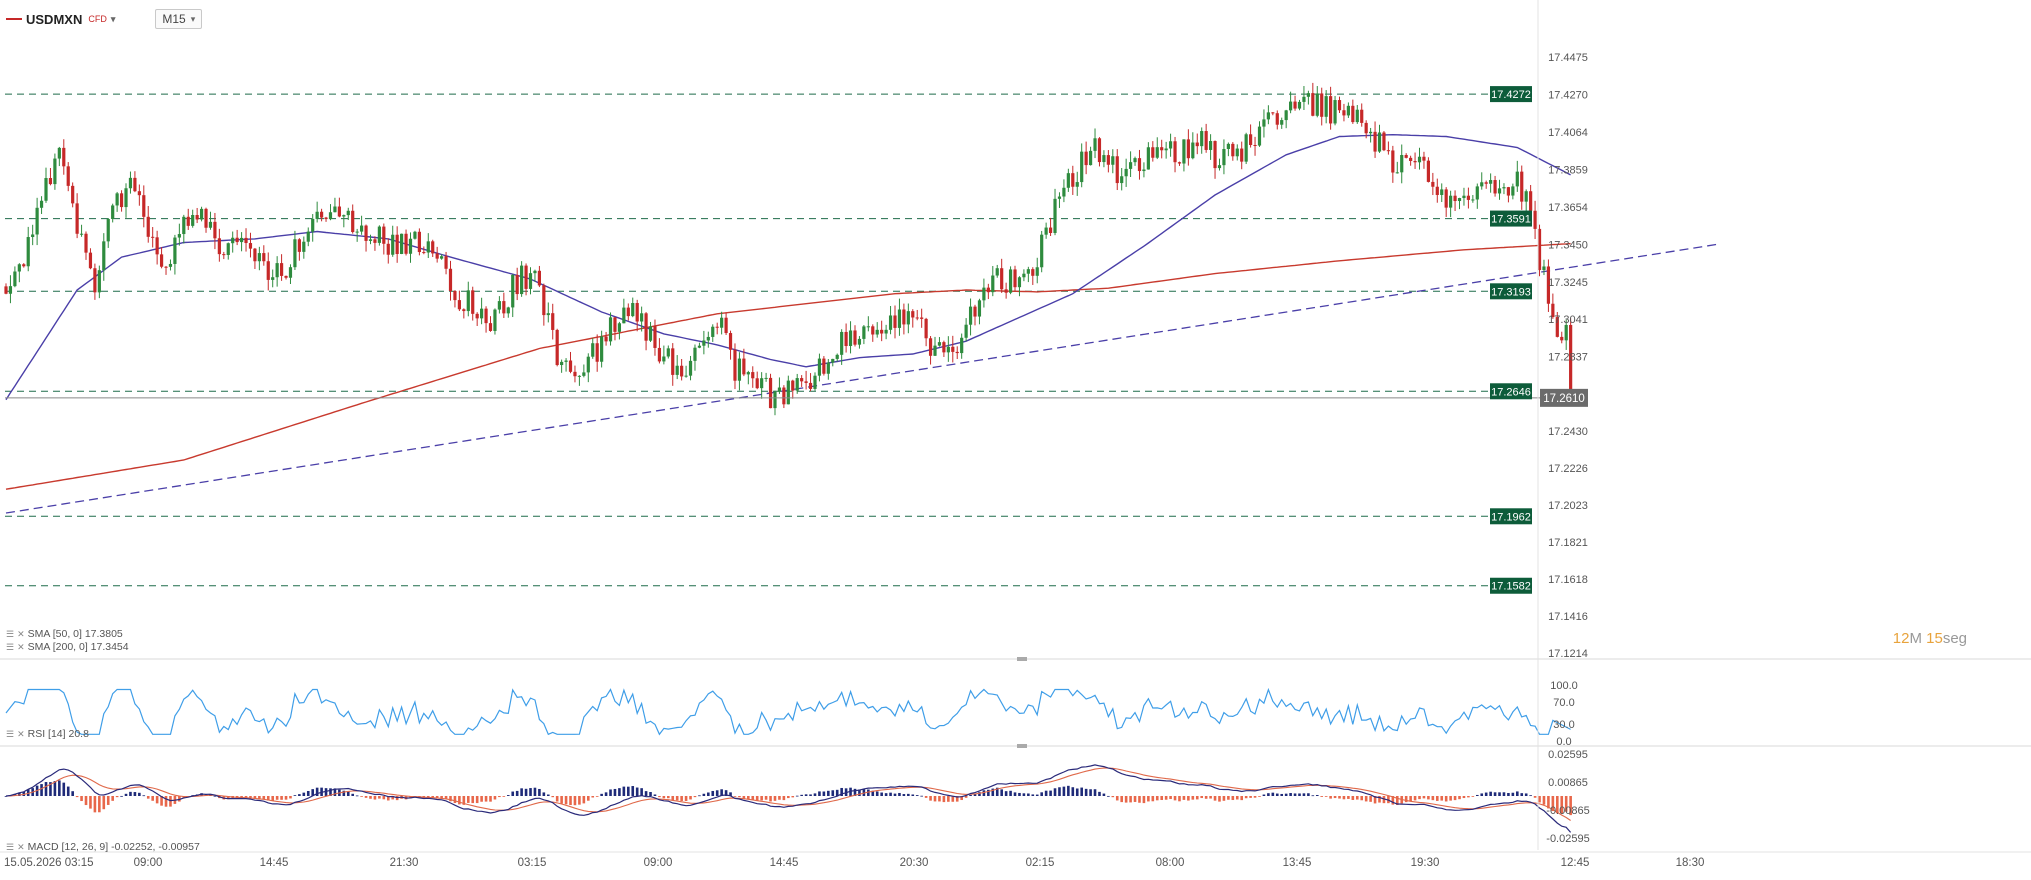 This screenshot has width=2031, height=880. What do you see at coordinates (103, 847) in the screenshot?
I see `indicator-label-macd: ☰ ✕ MACD [12, 26, 9] -0.02252, -0.00957` at bounding box center [103, 847].